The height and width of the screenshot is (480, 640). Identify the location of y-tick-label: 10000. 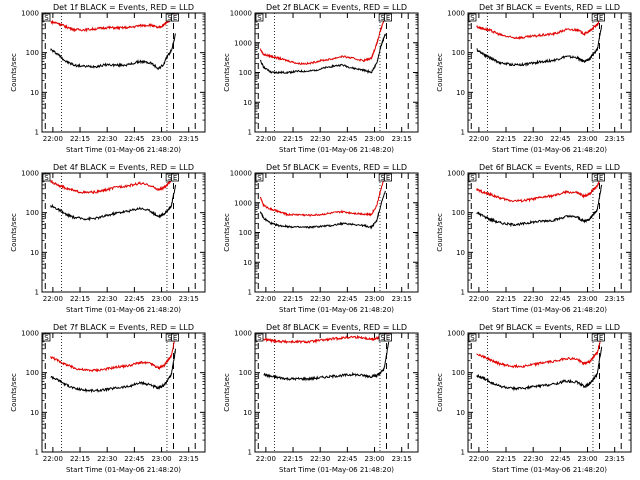
(241, 174).